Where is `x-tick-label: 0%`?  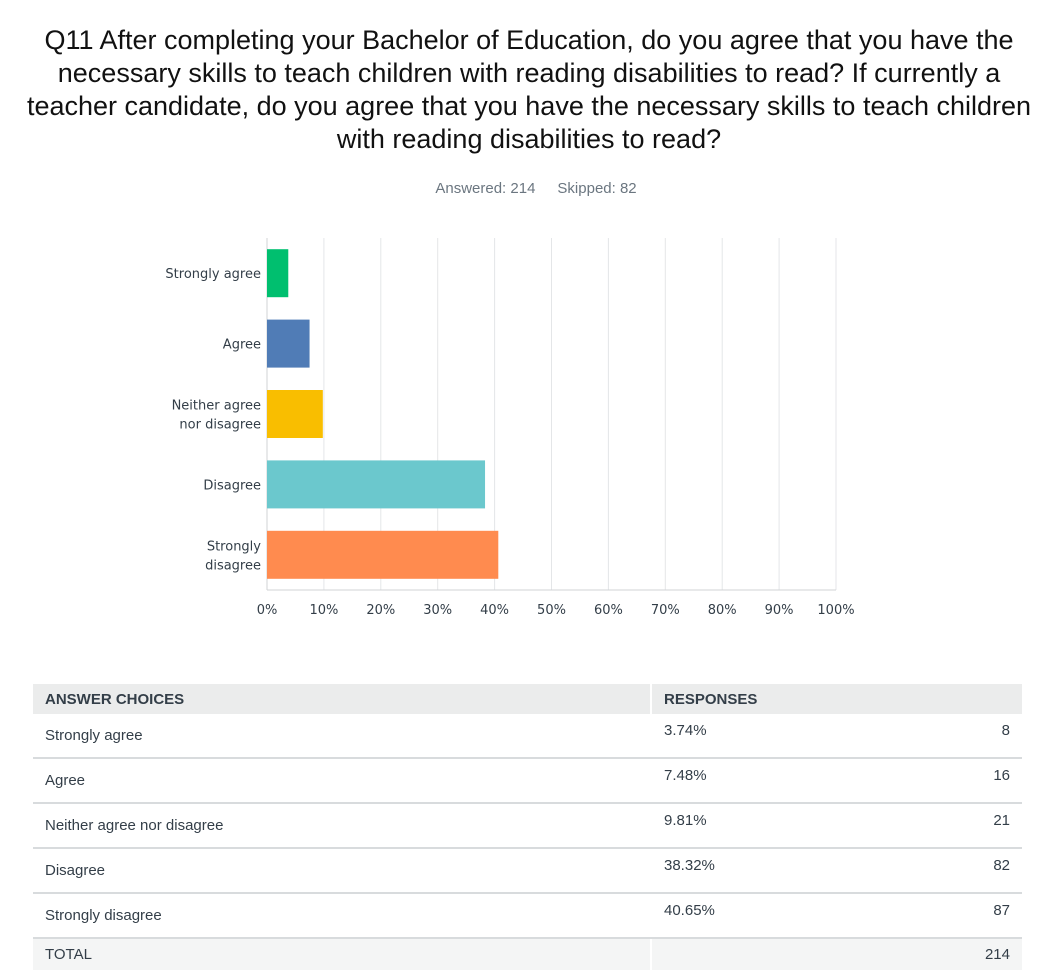 x-tick-label: 0% is located at coordinates (267, 610).